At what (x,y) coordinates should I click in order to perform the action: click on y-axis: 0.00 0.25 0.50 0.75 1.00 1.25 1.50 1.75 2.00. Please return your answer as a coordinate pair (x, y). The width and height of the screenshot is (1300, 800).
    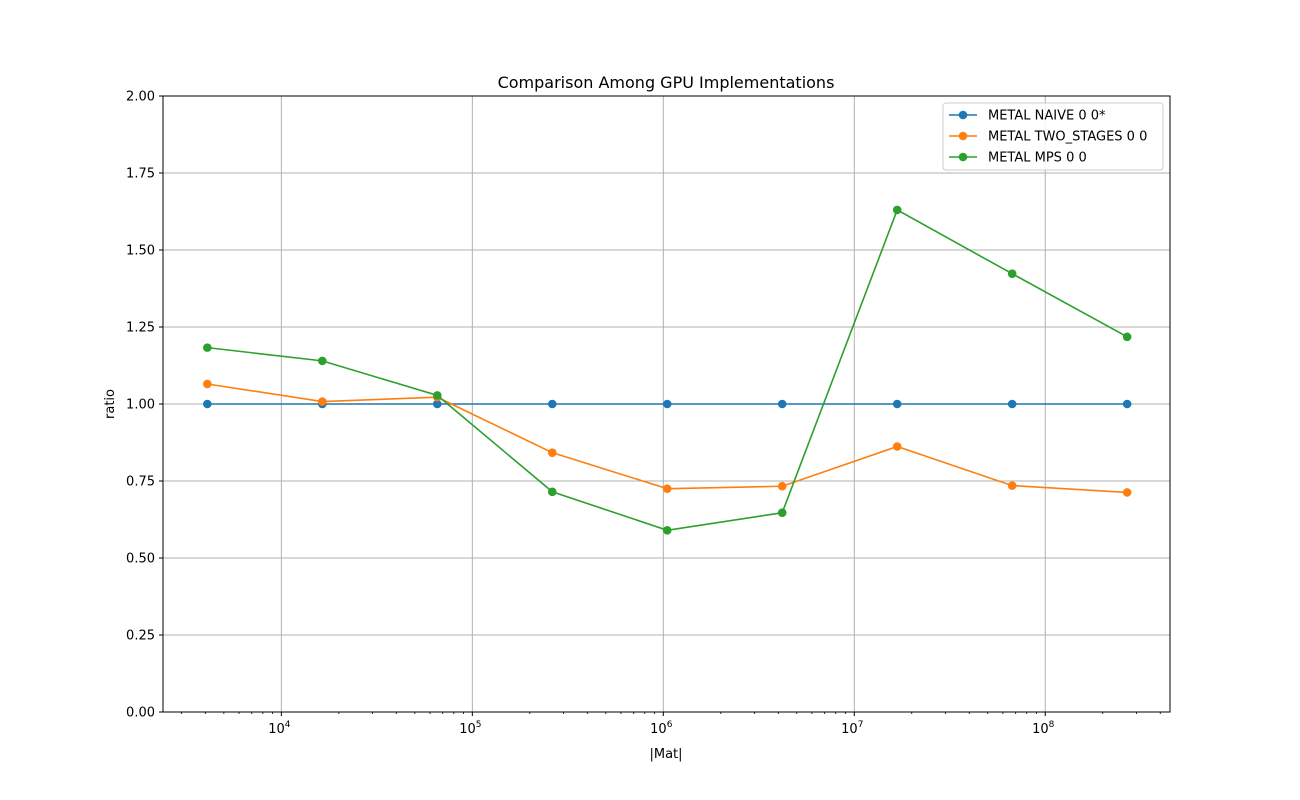
    Looking at the image, I should click on (144, 405).